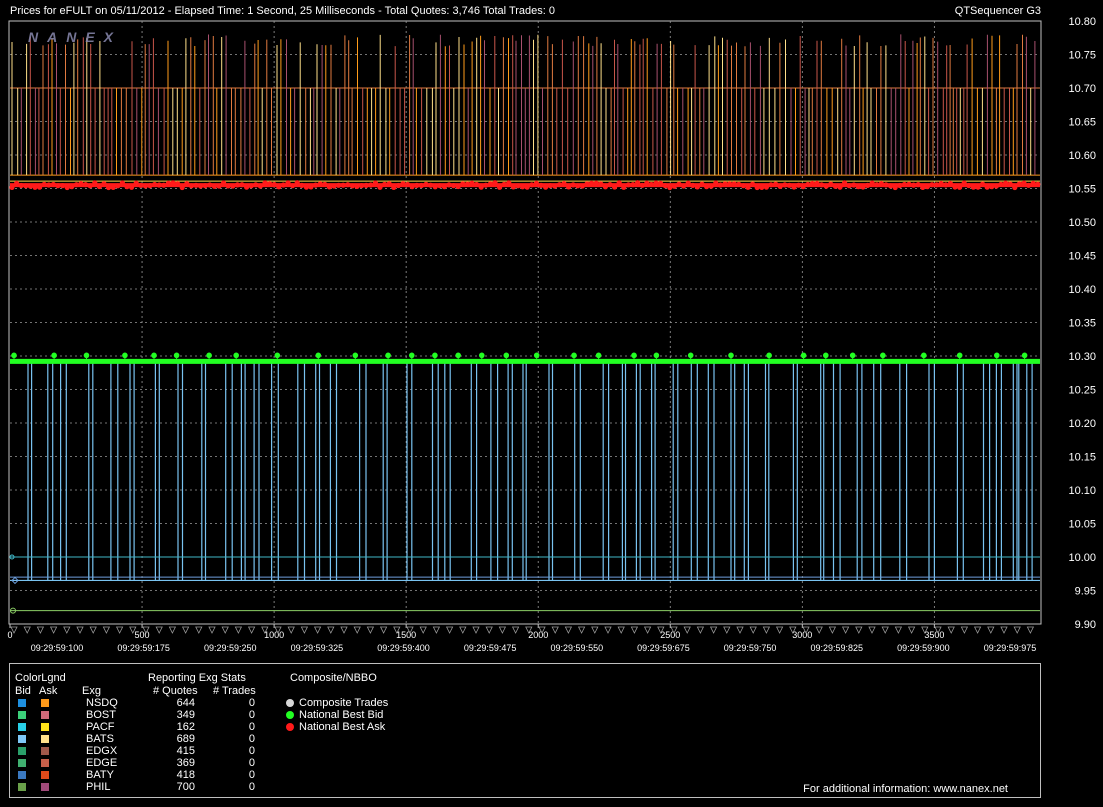 Image resolution: width=1103 pixels, height=807 pixels. I want to click on time-label: 09:29:59:325, so click(317, 648).